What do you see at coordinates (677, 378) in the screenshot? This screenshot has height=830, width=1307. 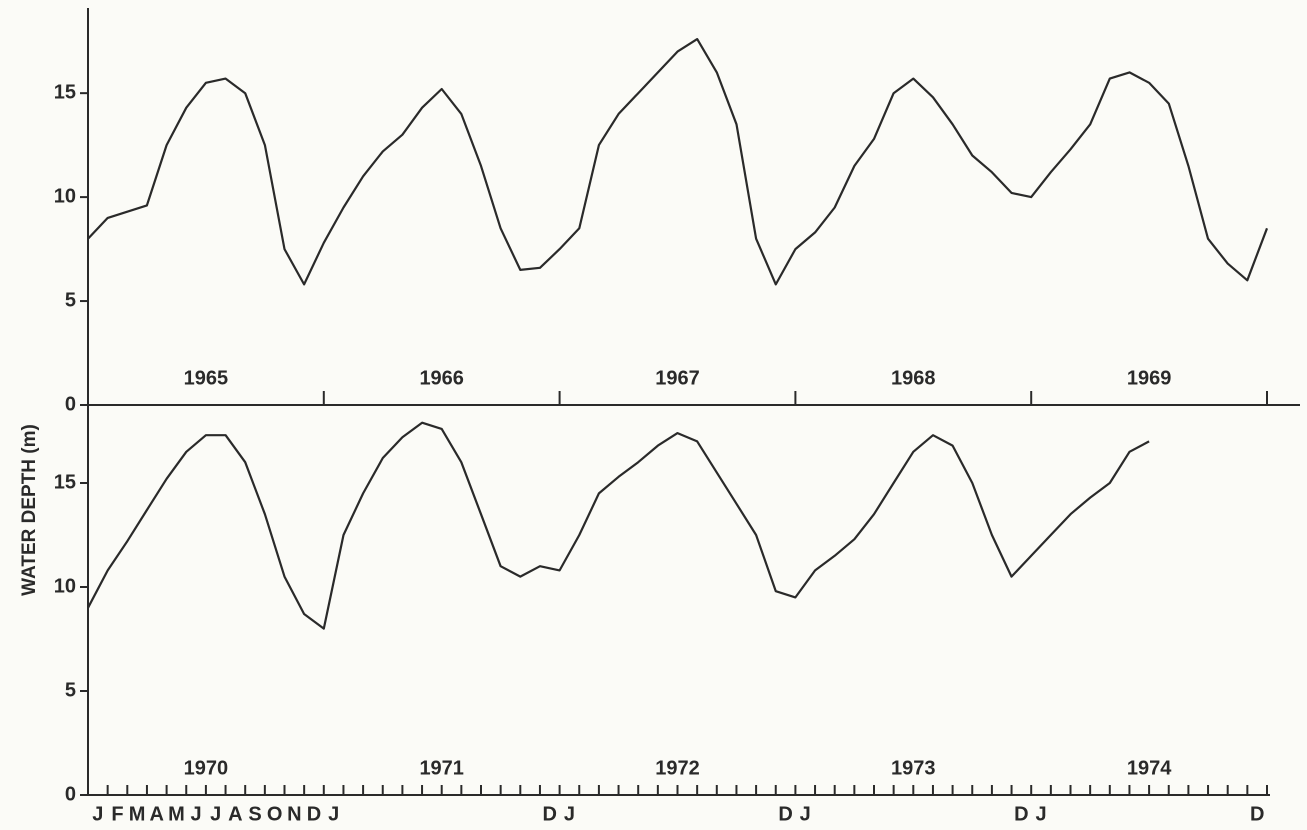 I see `year-label: 1967` at bounding box center [677, 378].